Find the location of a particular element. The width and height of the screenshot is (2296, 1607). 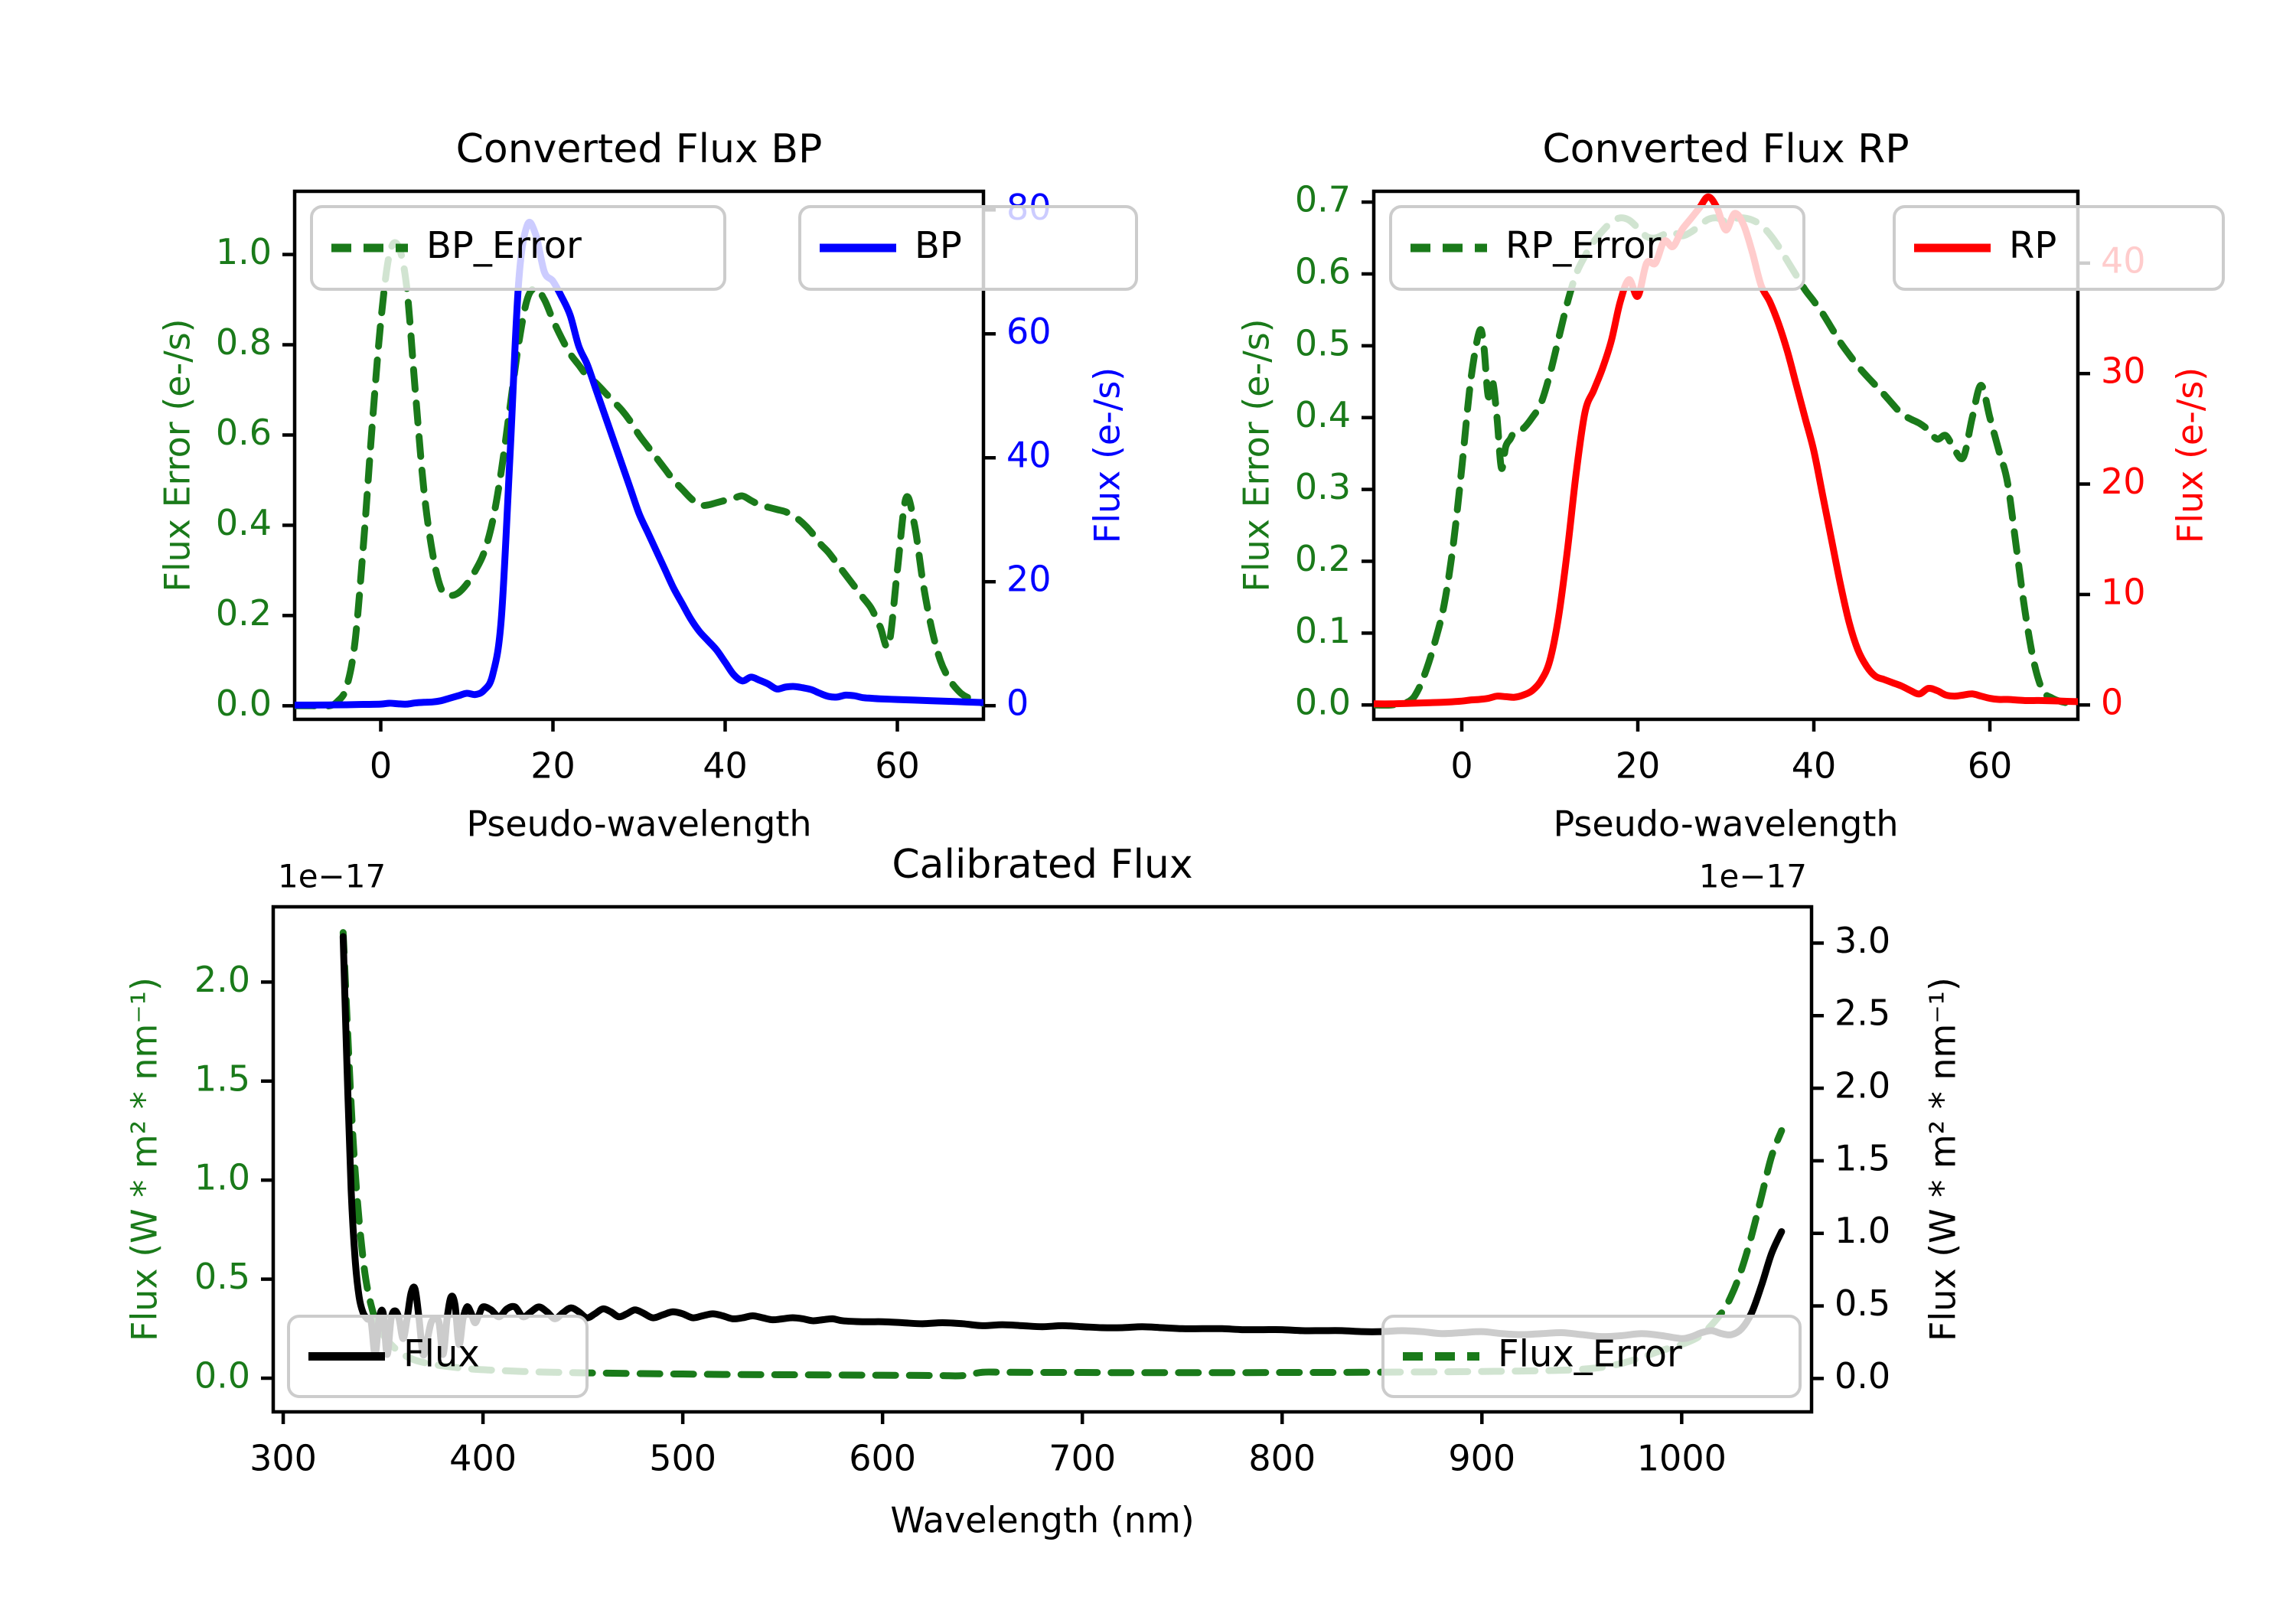

bp-curves is located at coordinates (639, 464).